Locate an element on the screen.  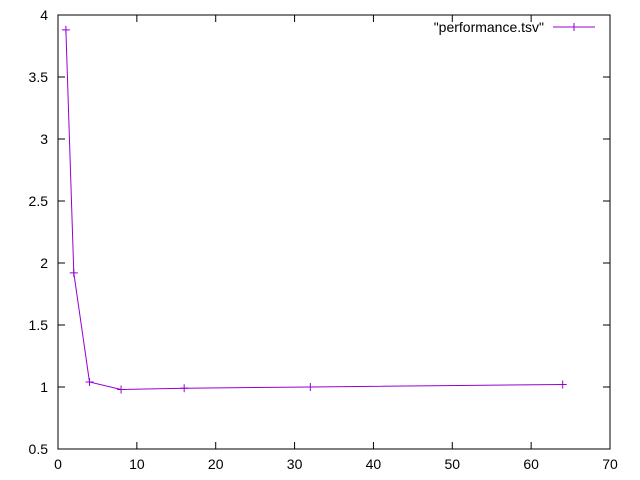
legend: "performance.tsv" is located at coordinates (514, 27).